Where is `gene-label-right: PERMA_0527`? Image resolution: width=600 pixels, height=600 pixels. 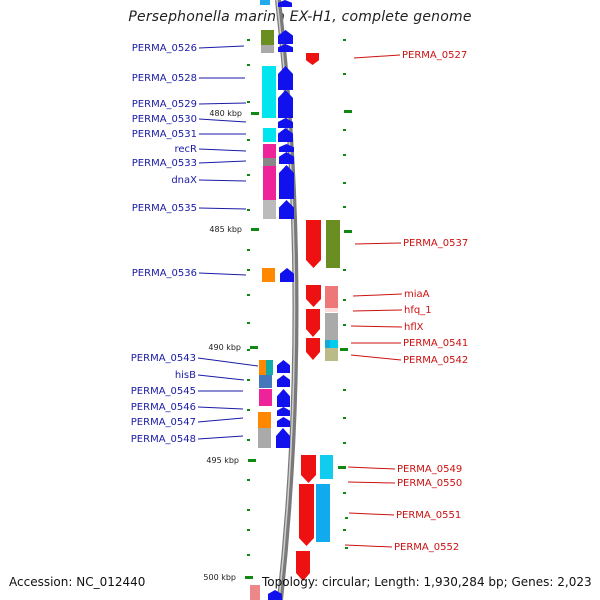
gene-label-right: PERMA_0527 is located at coordinates (434, 55).